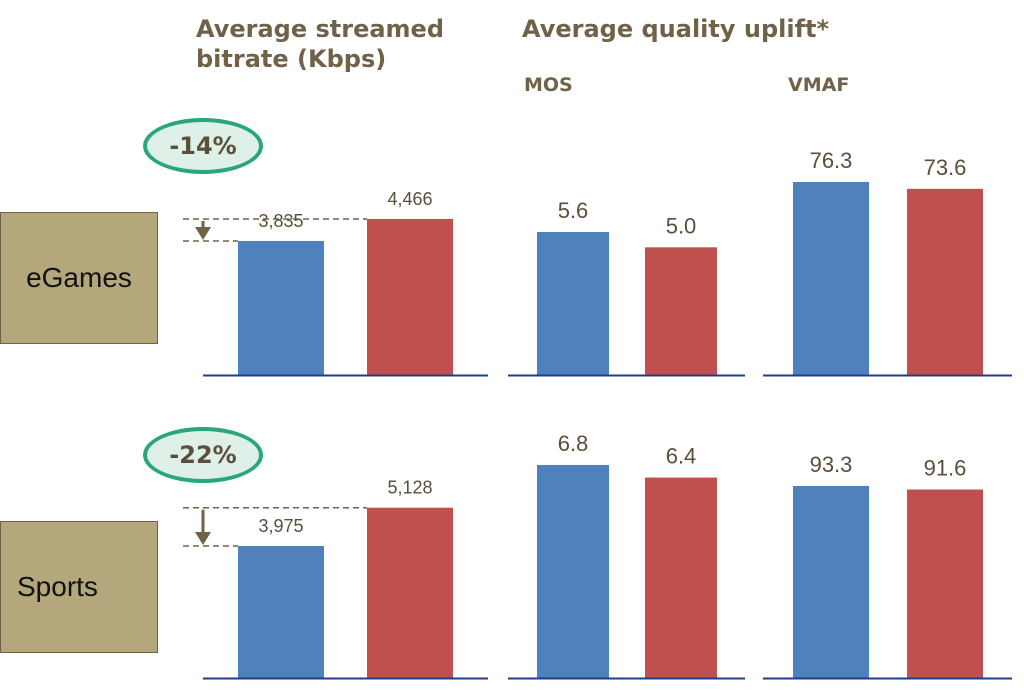 This screenshot has width=1024, height=696. Describe the element at coordinates (681, 225) in the screenshot. I see `data-label: 5.0` at that location.